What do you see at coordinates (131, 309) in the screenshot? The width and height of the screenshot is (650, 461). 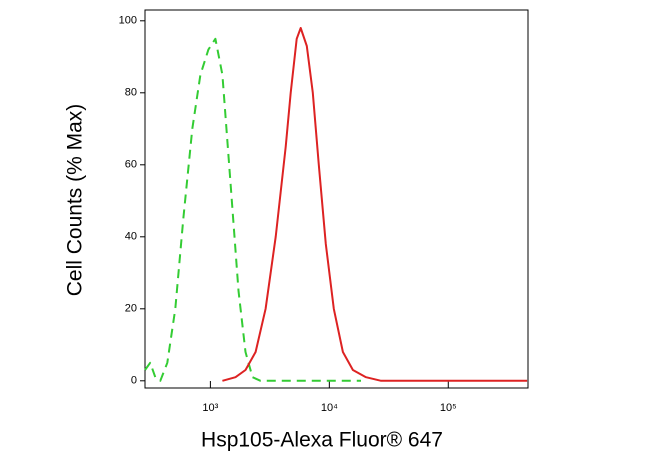 I see `y-tick-label: 20` at bounding box center [131, 309].